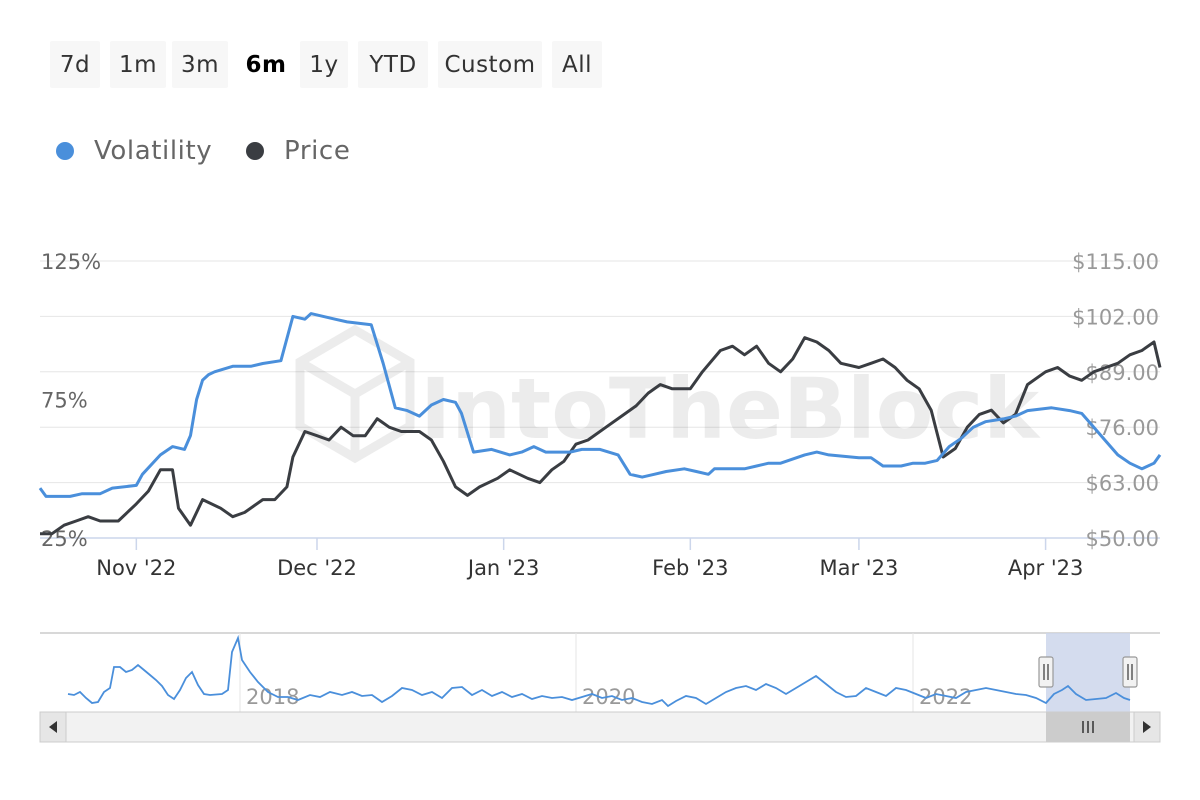 The height and width of the screenshot is (800, 1200). Describe the element at coordinates (490, 64) in the screenshot. I see `range-button-custom: Custom` at that location.